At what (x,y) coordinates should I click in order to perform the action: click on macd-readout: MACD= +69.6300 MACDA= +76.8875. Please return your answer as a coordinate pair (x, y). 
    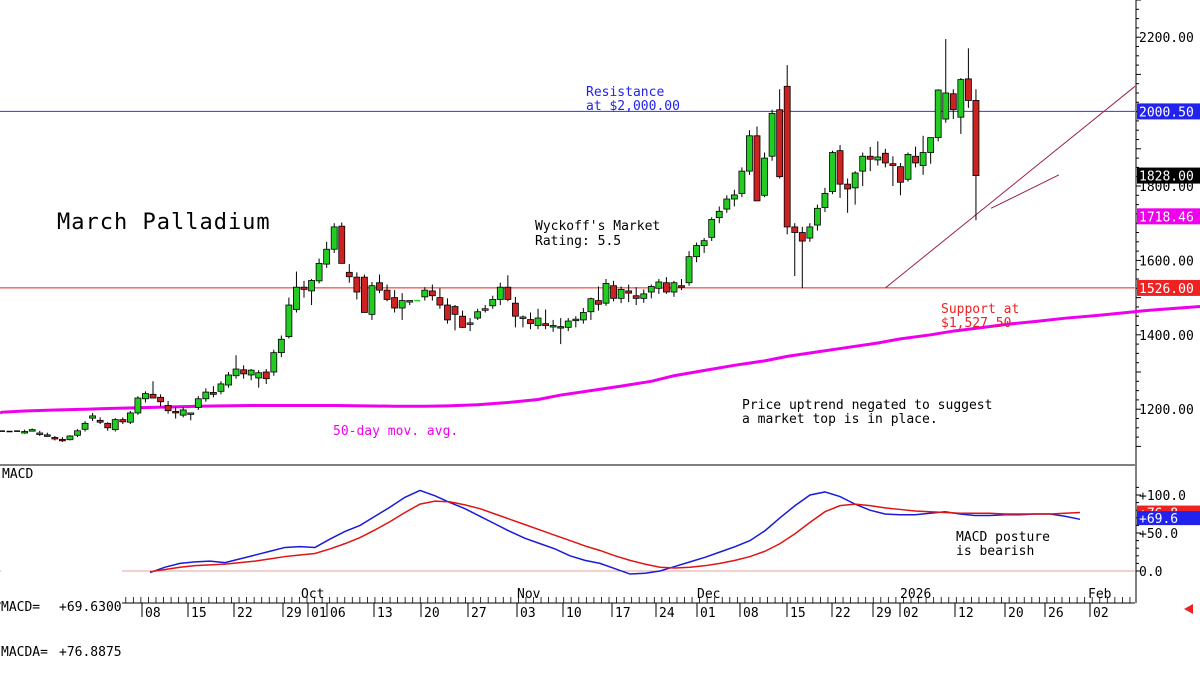
    Looking at the image, I should click on (61, 622).